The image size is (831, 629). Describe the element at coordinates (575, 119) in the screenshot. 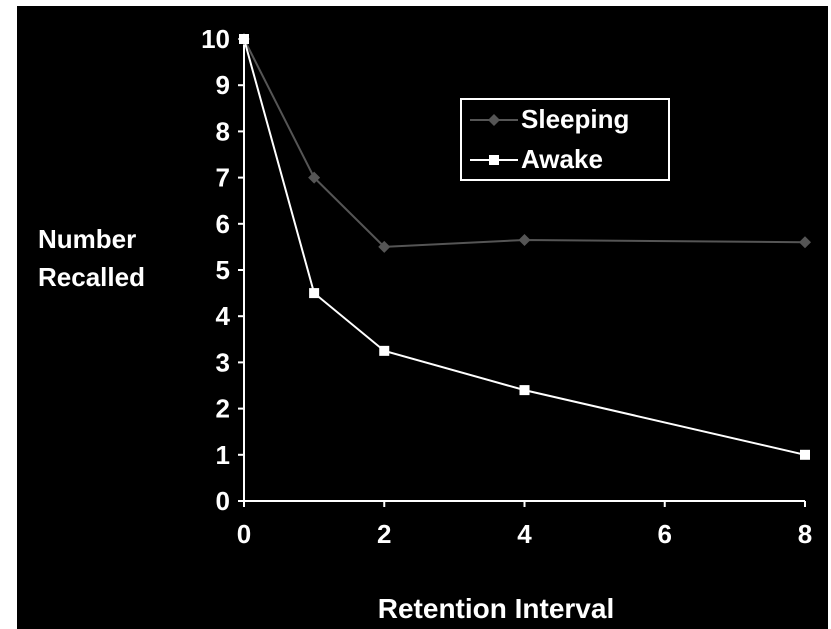

I see `legend-sleeping-label: Sleeping` at that location.